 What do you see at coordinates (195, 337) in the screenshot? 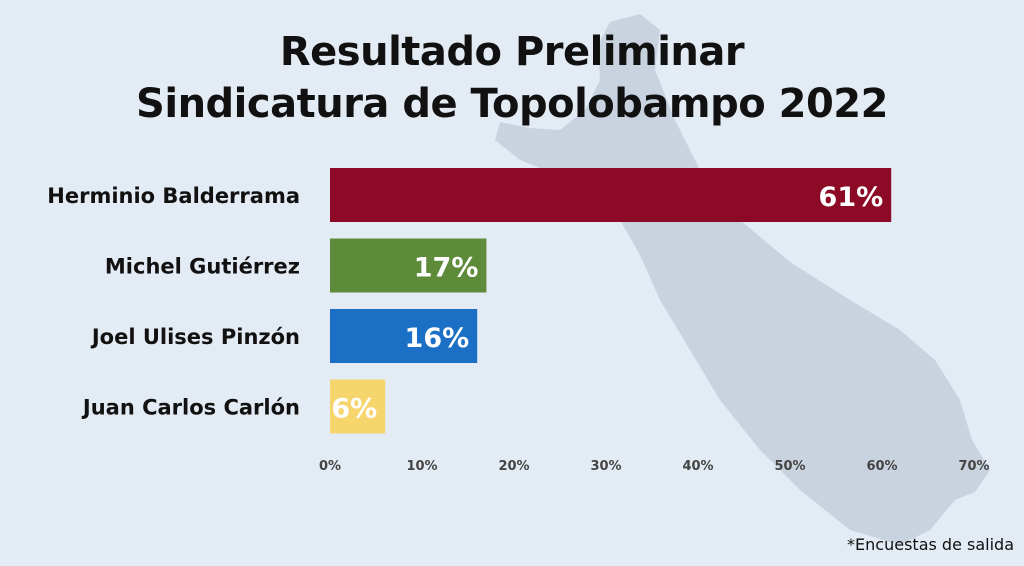
I see `category-label-3: Joel Ulises Pinzón` at bounding box center [195, 337].